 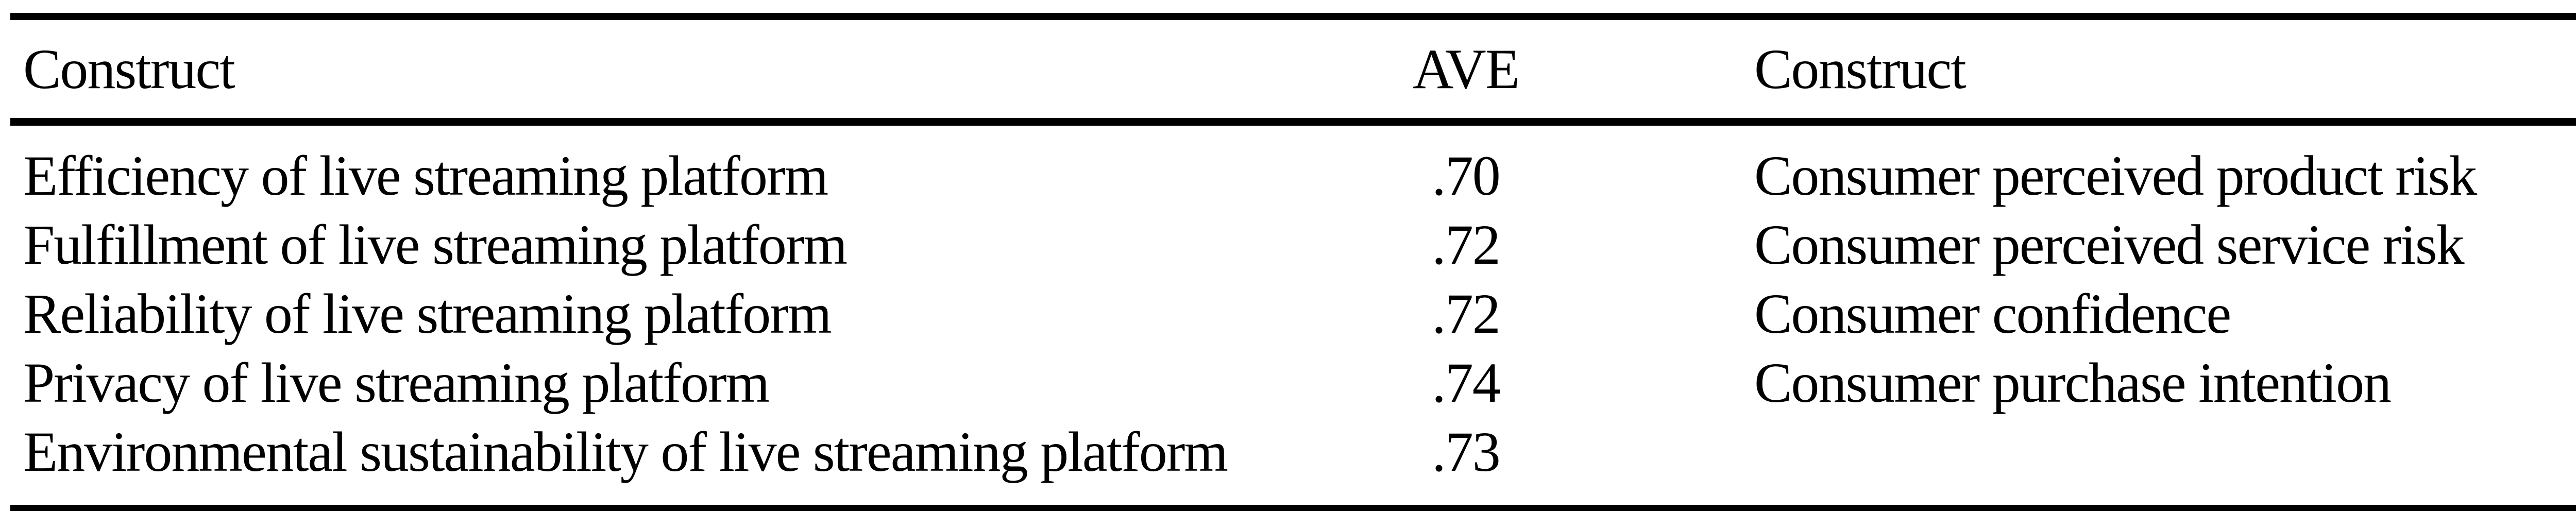 What do you see at coordinates (396, 382) in the screenshot?
I see `construct-cell: Privacy of live streaming platform` at bounding box center [396, 382].